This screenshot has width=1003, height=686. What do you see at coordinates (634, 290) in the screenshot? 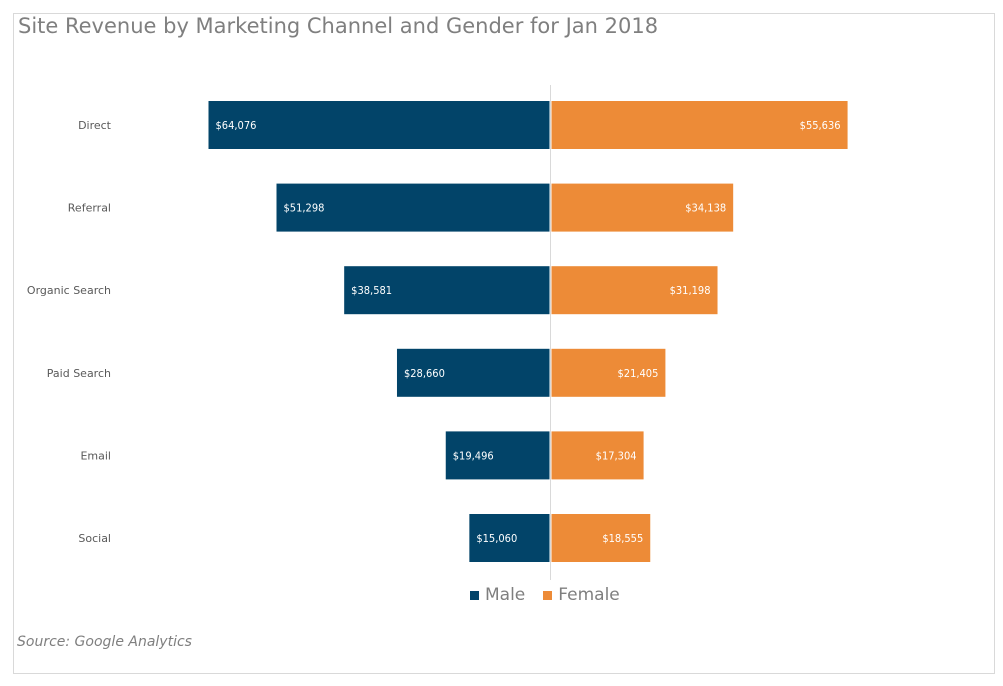
I see `bar-female-organic-search` at bounding box center [634, 290].